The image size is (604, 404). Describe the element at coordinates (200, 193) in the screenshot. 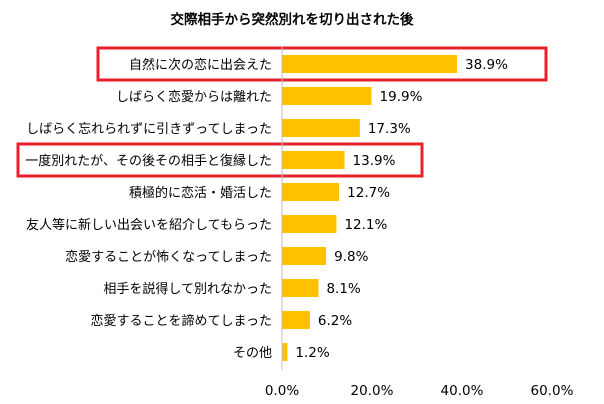

I see `category-label: 積極的に恋活・婚活した` at that location.